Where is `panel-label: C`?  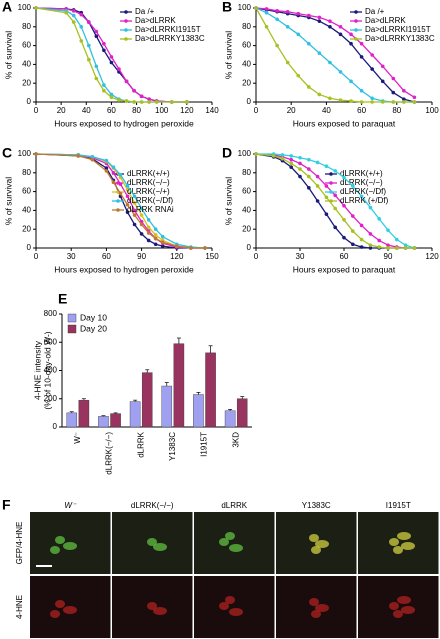 panel-label: C is located at coordinates (7, 153).